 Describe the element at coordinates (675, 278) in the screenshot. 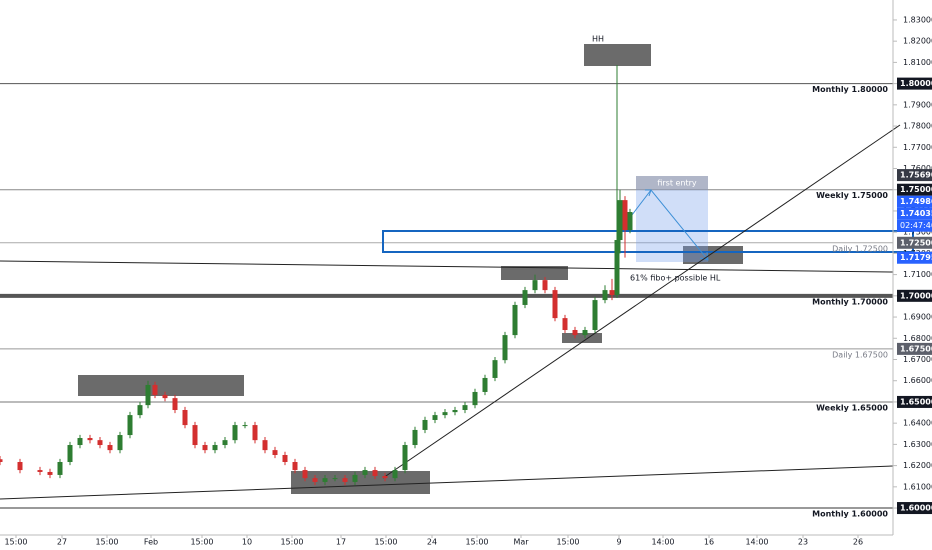

I see `annotation: 61% fibo+ possible HL` at that location.